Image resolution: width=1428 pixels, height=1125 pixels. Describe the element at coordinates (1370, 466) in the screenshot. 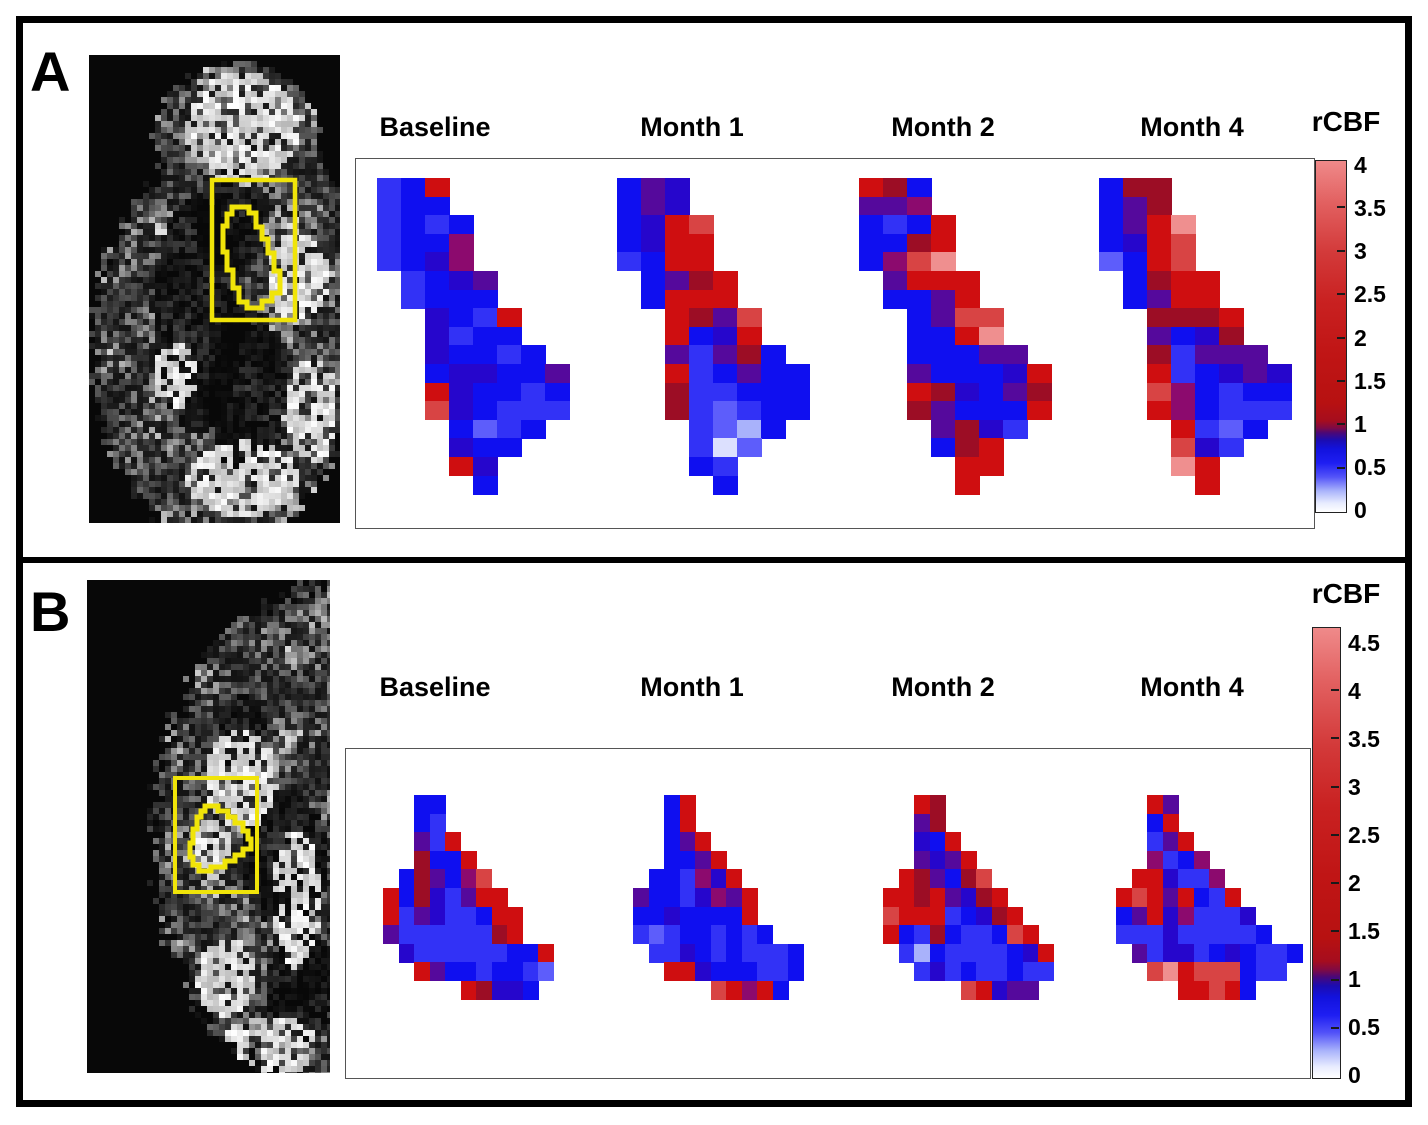

I see `colorbar-tick-label: 0.5` at that location.